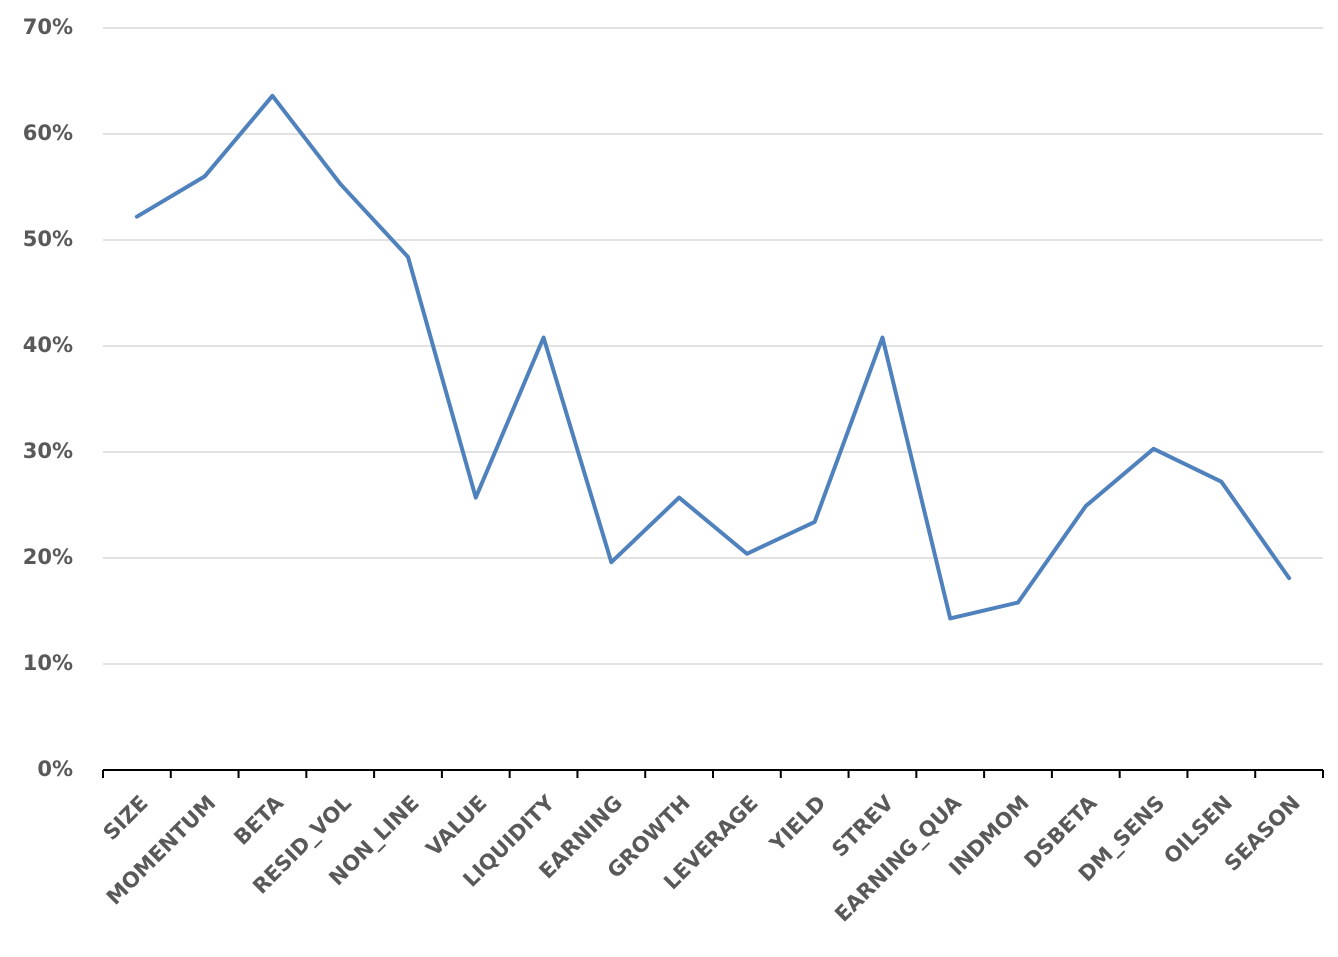  What do you see at coordinates (55, 769) in the screenshot?
I see `y-tick-label: 0%` at bounding box center [55, 769].